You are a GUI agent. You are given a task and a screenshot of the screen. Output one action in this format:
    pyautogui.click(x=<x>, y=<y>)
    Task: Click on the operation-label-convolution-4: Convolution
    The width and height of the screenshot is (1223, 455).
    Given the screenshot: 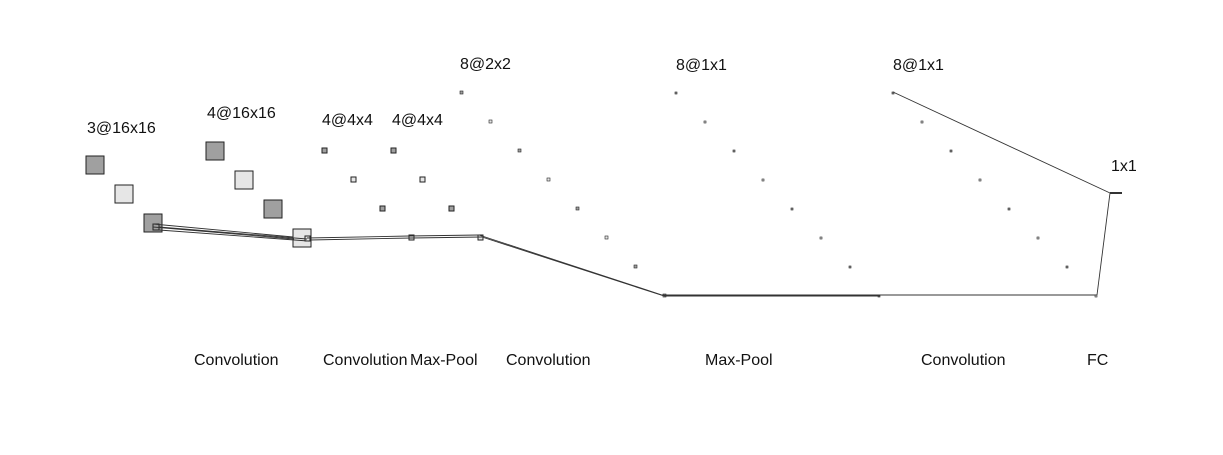 What is the action you would take?
    pyautogui.click(x=963, y=360)
    